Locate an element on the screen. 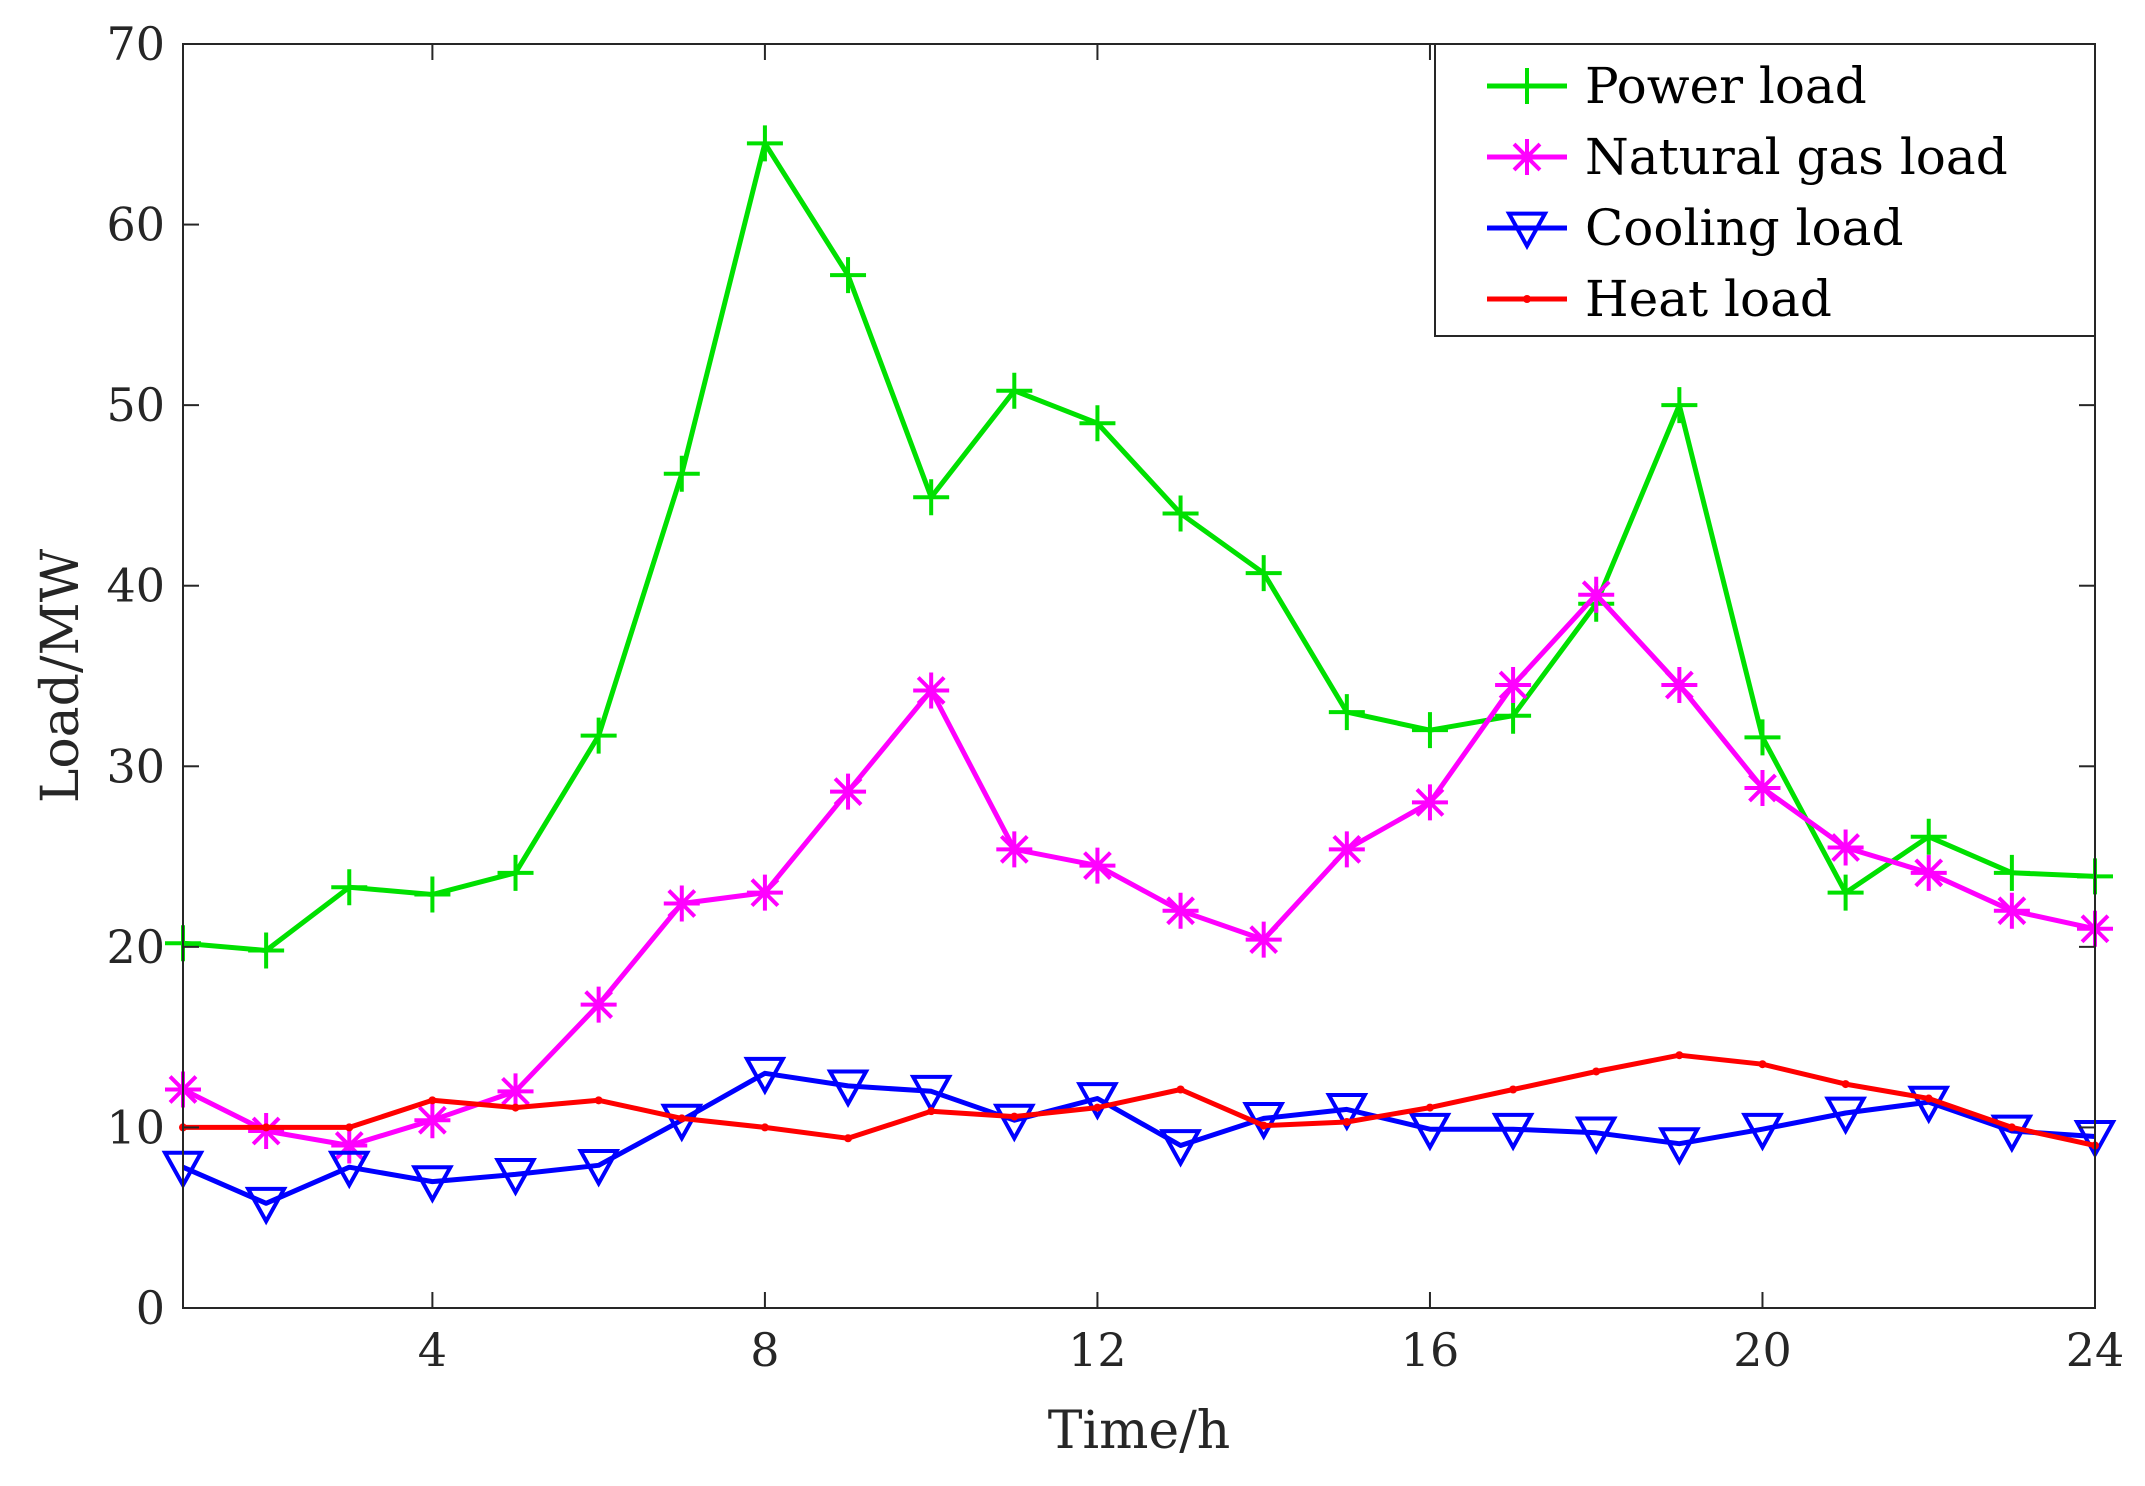 This screenshot has height=1486, width=2145. series-line-heat-load is located at coordinates (1139, 1100).